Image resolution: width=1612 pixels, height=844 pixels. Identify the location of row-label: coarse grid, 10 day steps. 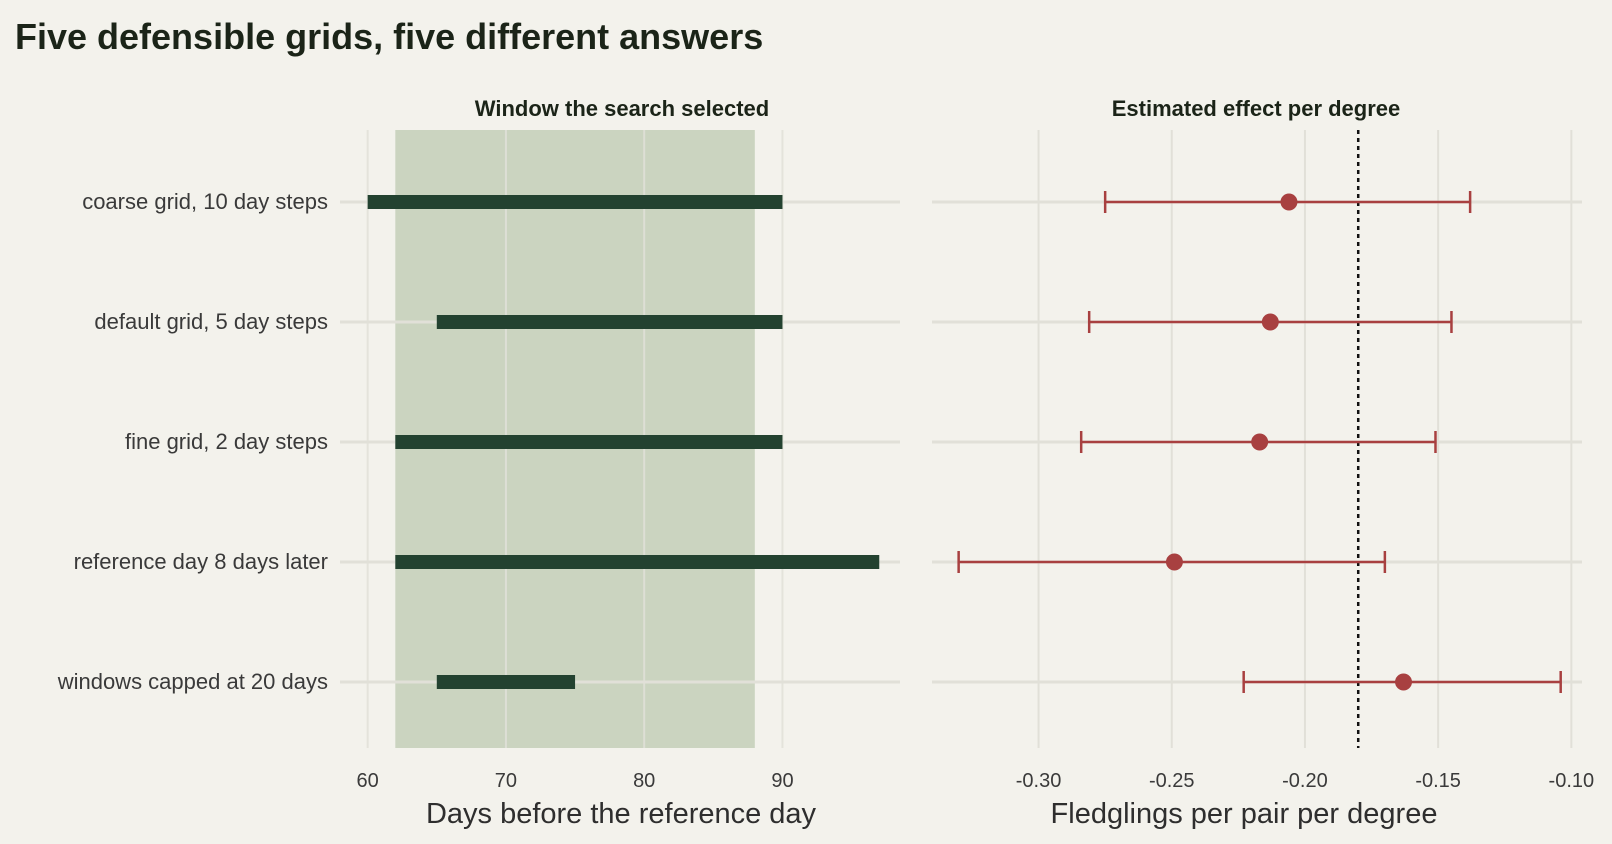
(205, 201).